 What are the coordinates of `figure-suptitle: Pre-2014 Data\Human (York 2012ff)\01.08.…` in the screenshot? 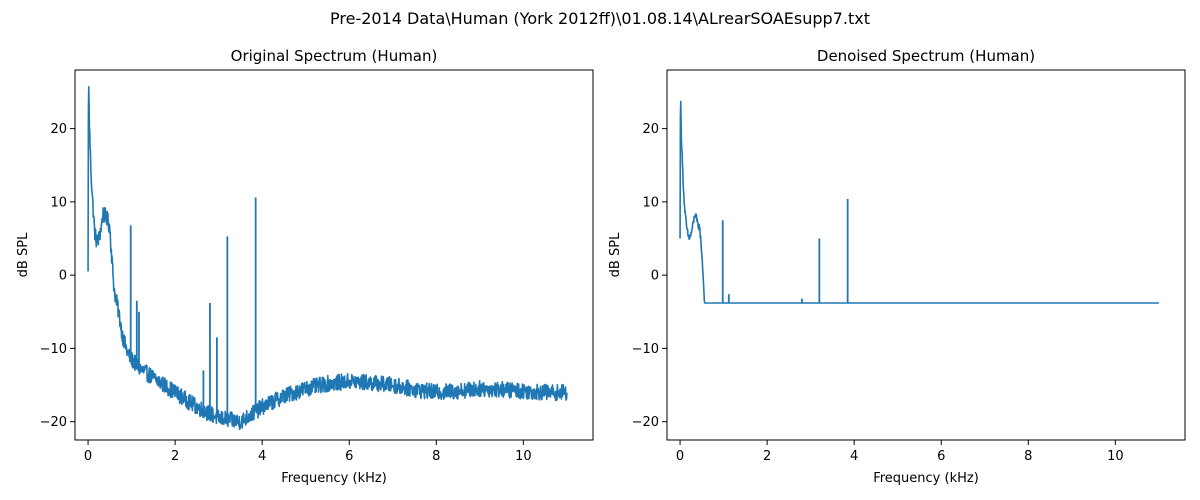 It's located at (600, 18).